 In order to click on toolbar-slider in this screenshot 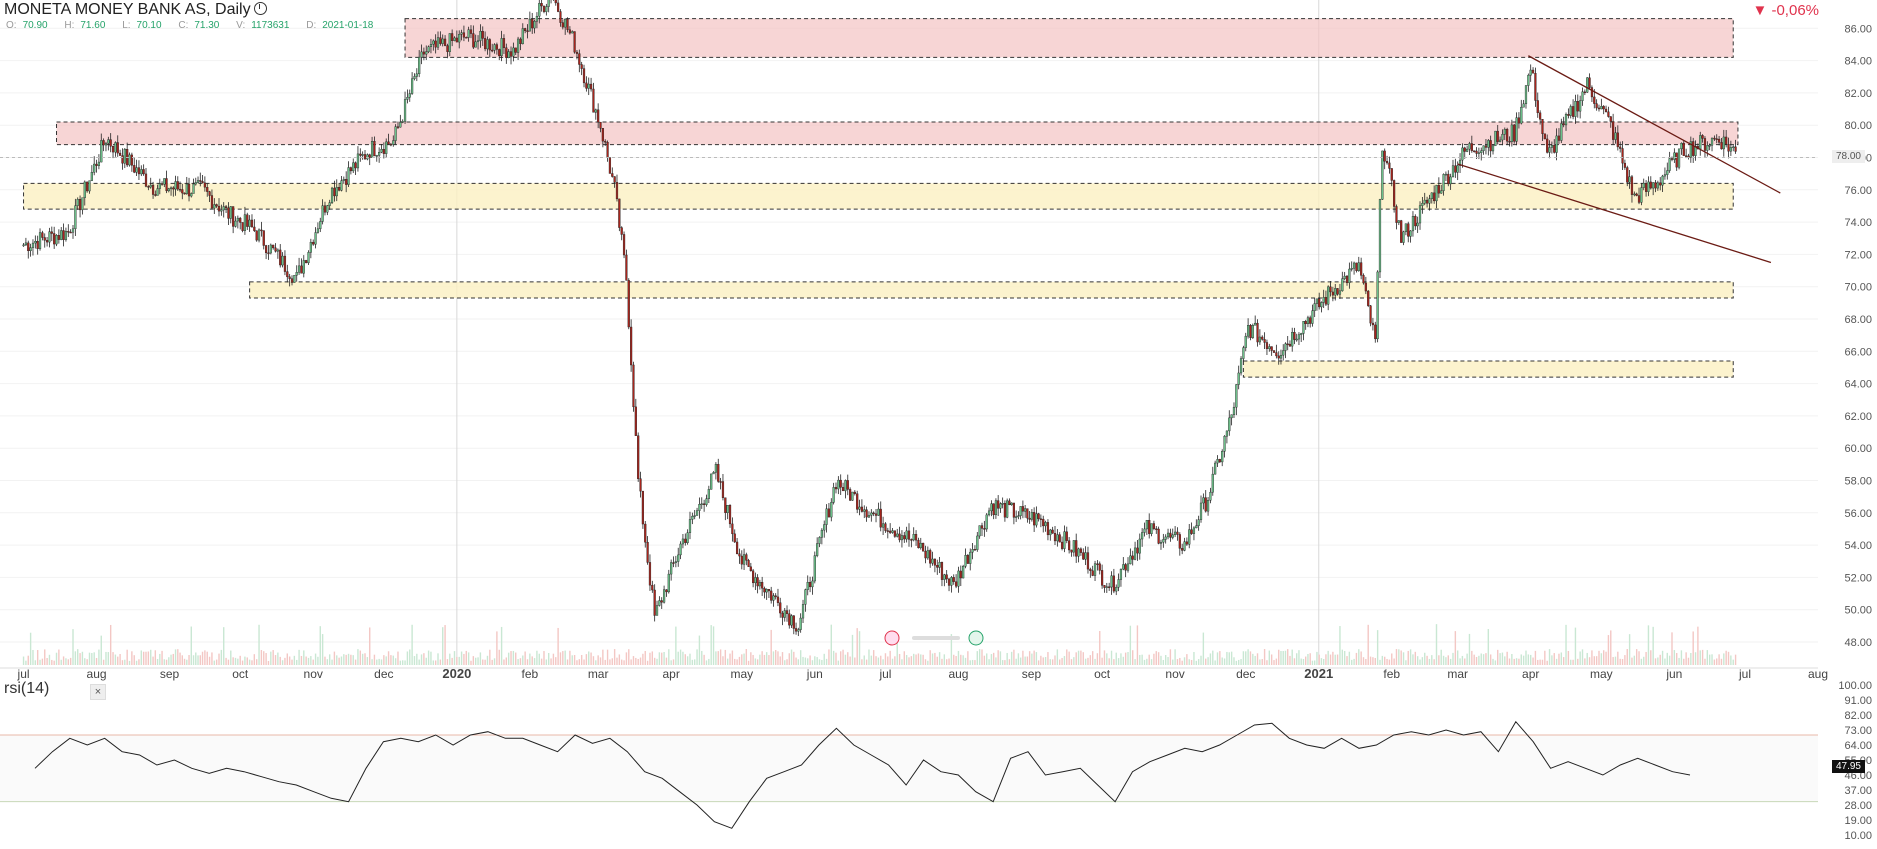, I will do `click(936, 638)`.